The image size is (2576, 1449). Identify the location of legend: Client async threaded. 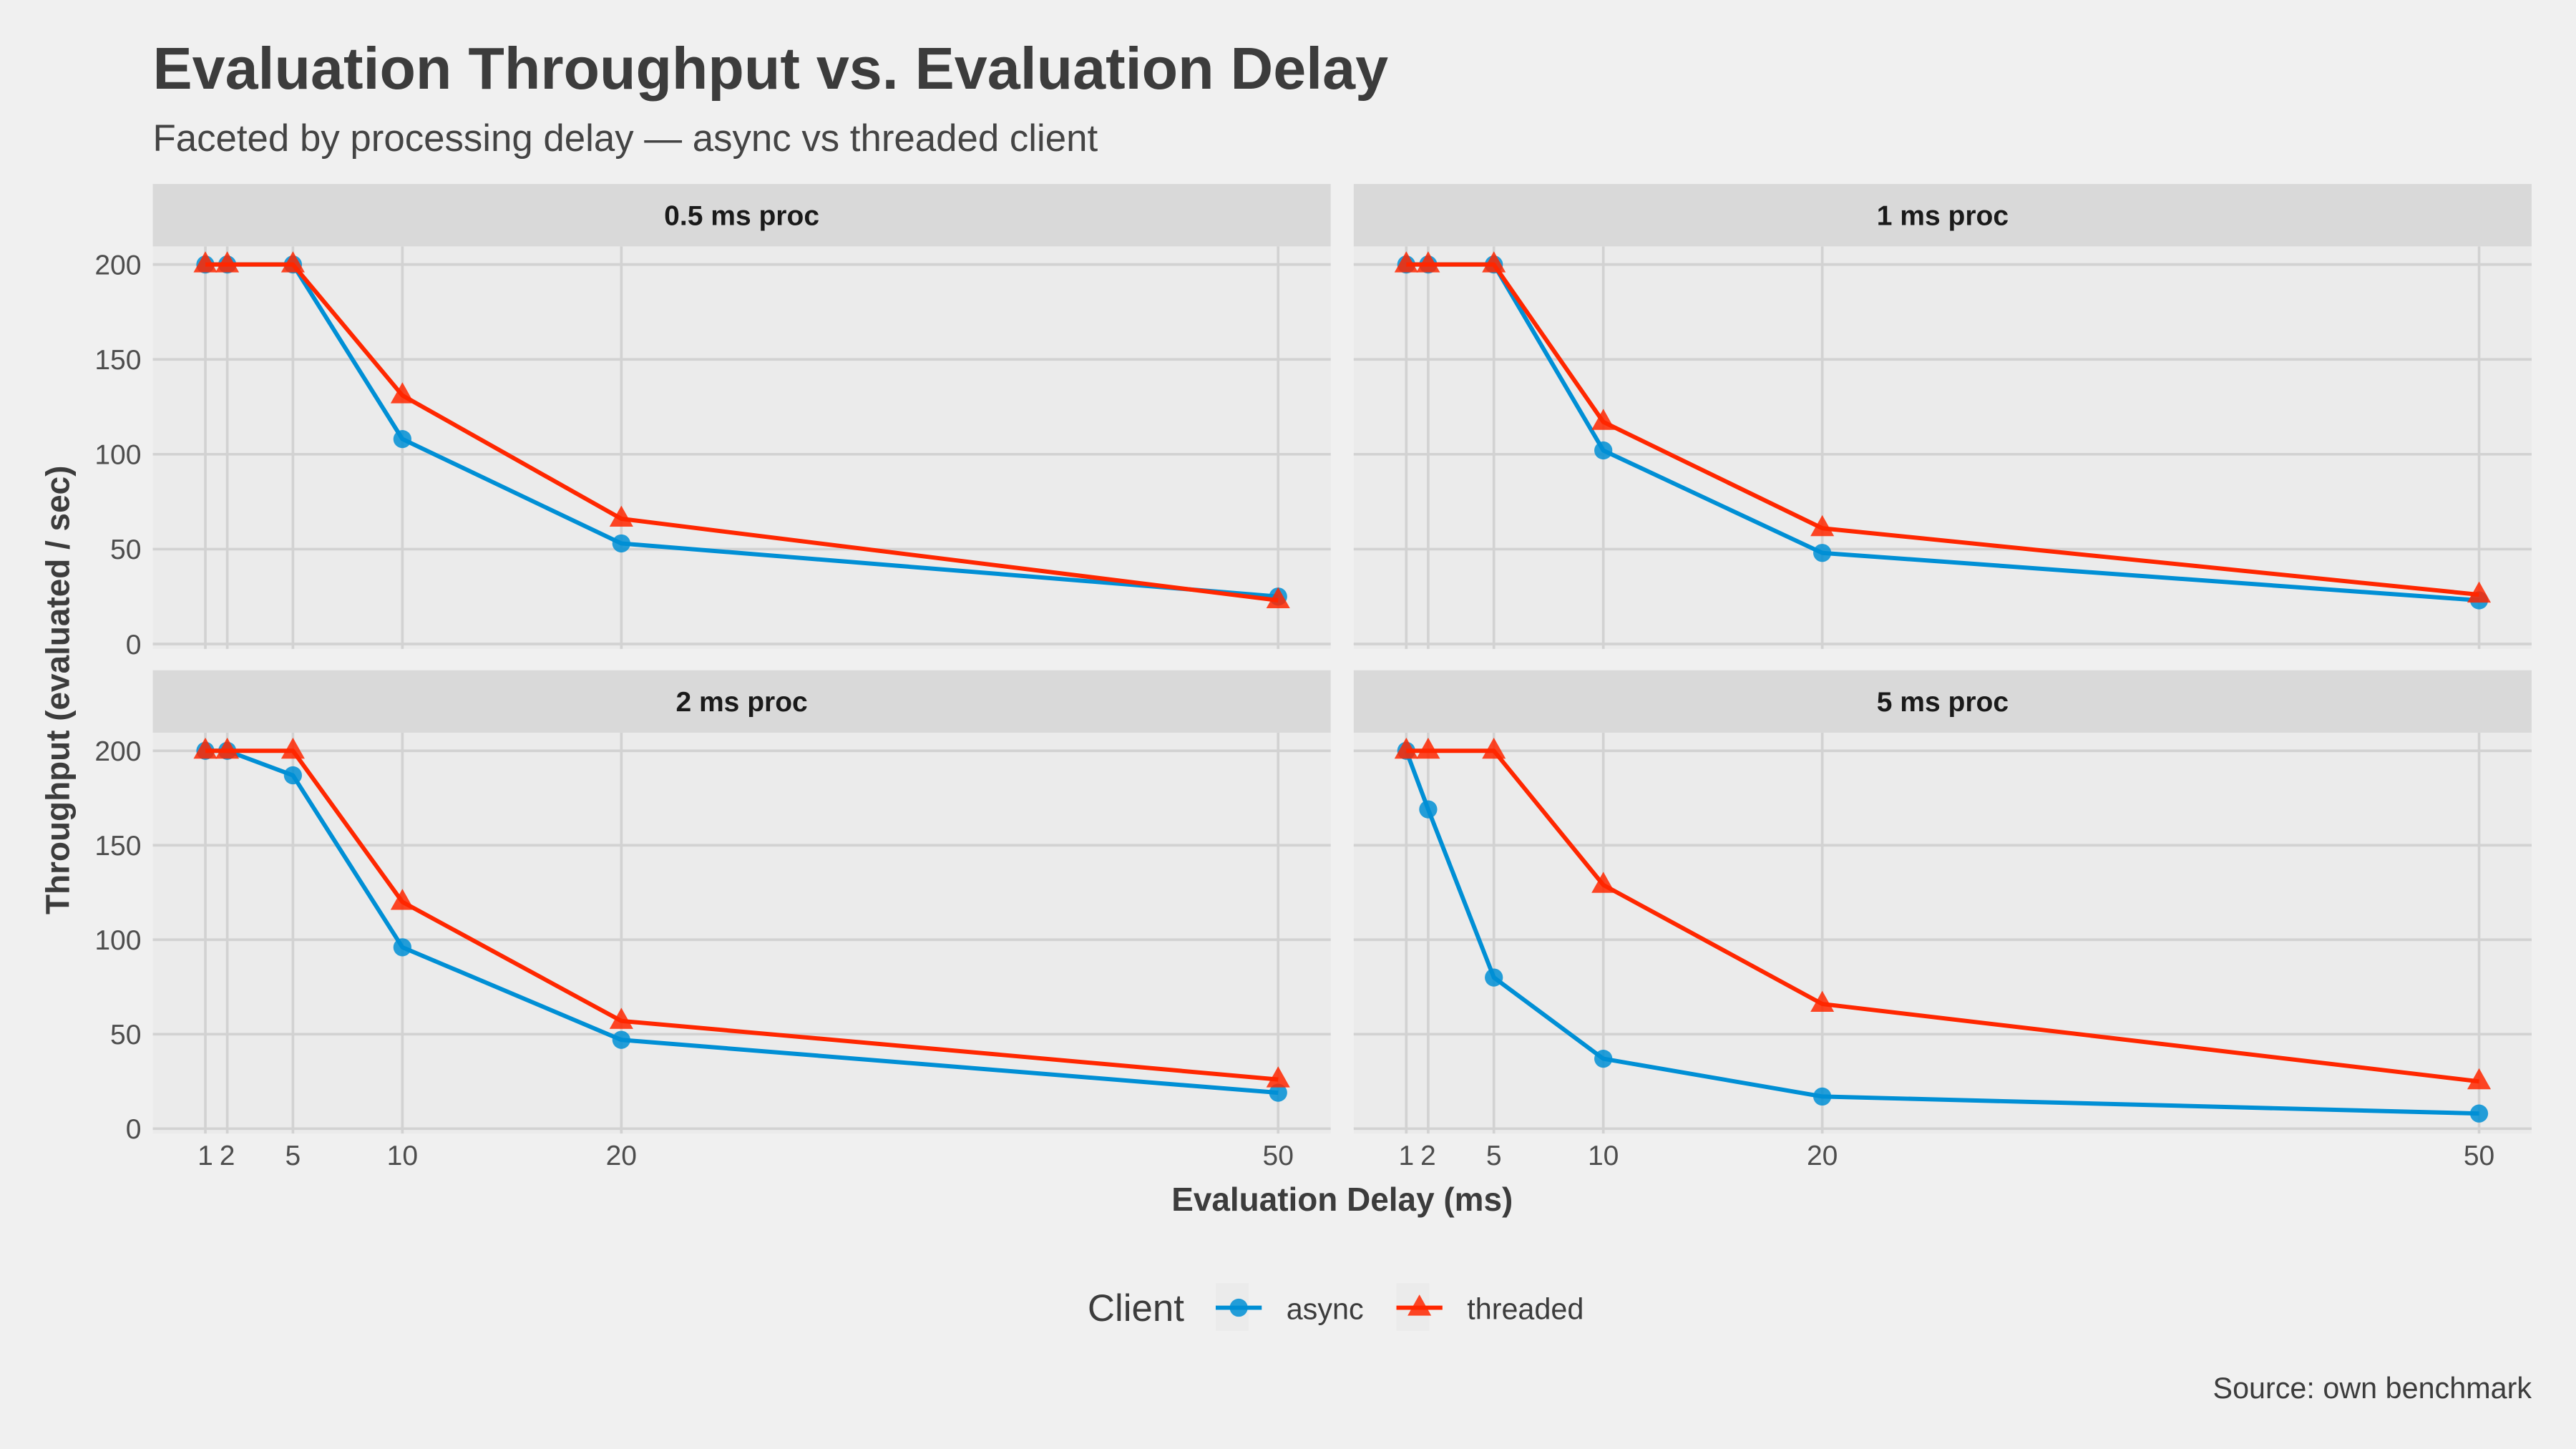
(1336, 1307).